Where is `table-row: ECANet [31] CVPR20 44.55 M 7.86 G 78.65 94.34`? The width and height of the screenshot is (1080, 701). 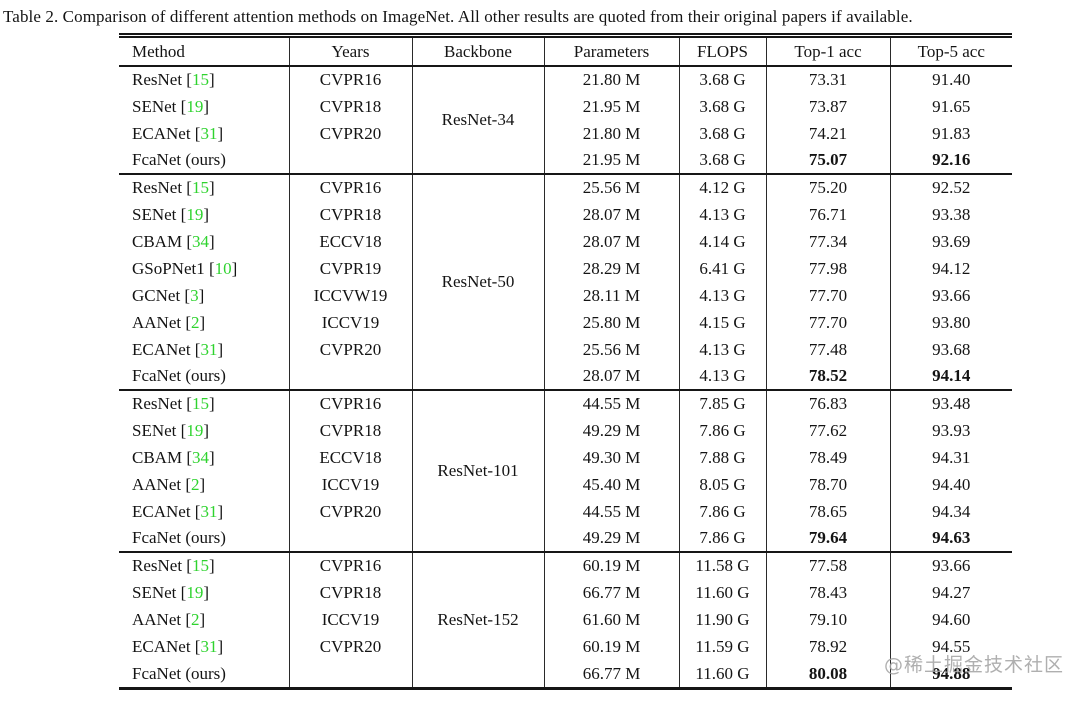 table-row: ECANet [31] CVPR20 44.55 M 7.86 G 78.65 94.34 is located at coordinates (565, 511).